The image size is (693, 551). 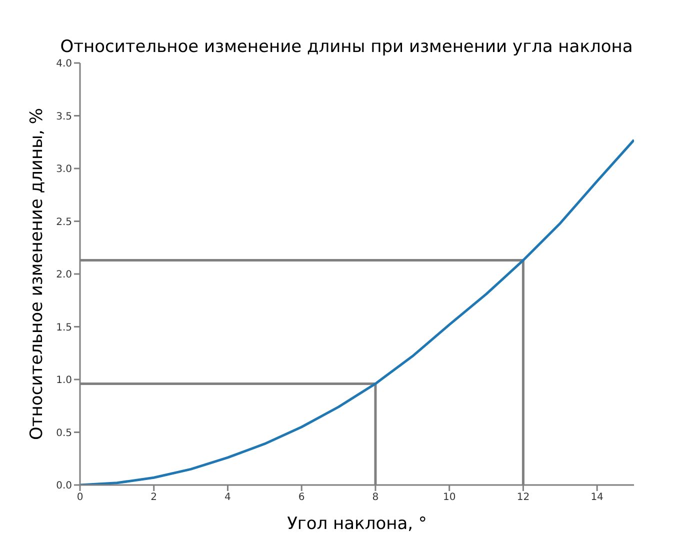 I want to click on y-tick-label: 0.5, so click(x=64, y=433).